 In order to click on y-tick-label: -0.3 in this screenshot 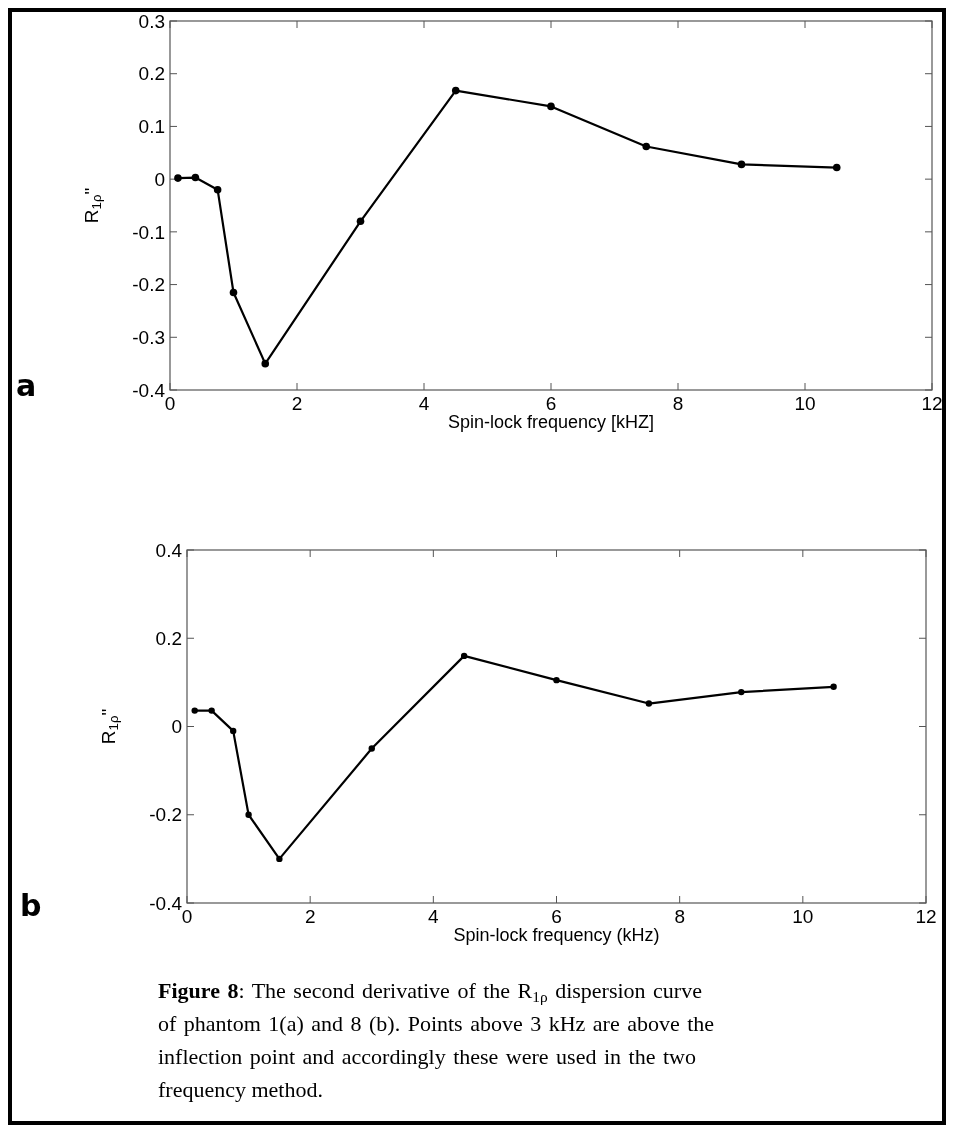, I will do `click(148, 337)`.